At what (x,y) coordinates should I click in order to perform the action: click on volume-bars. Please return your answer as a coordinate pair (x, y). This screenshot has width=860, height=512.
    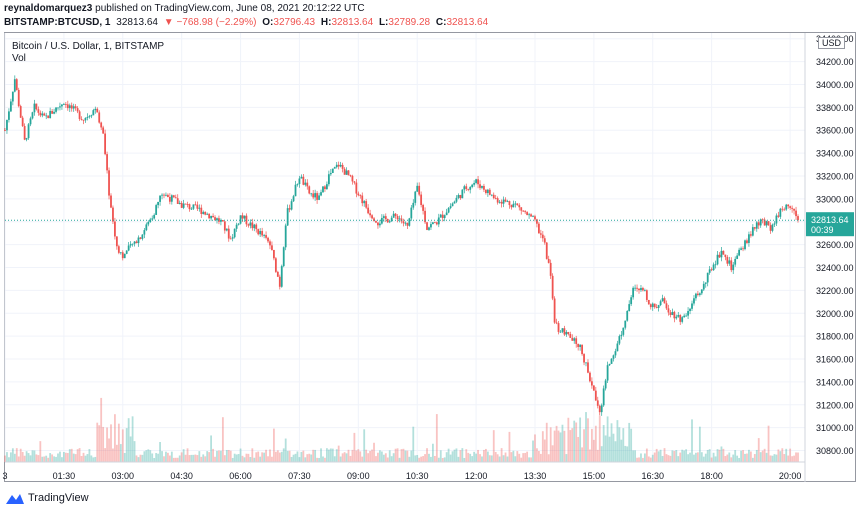
    Looking at the image, I should click on (401, 429).